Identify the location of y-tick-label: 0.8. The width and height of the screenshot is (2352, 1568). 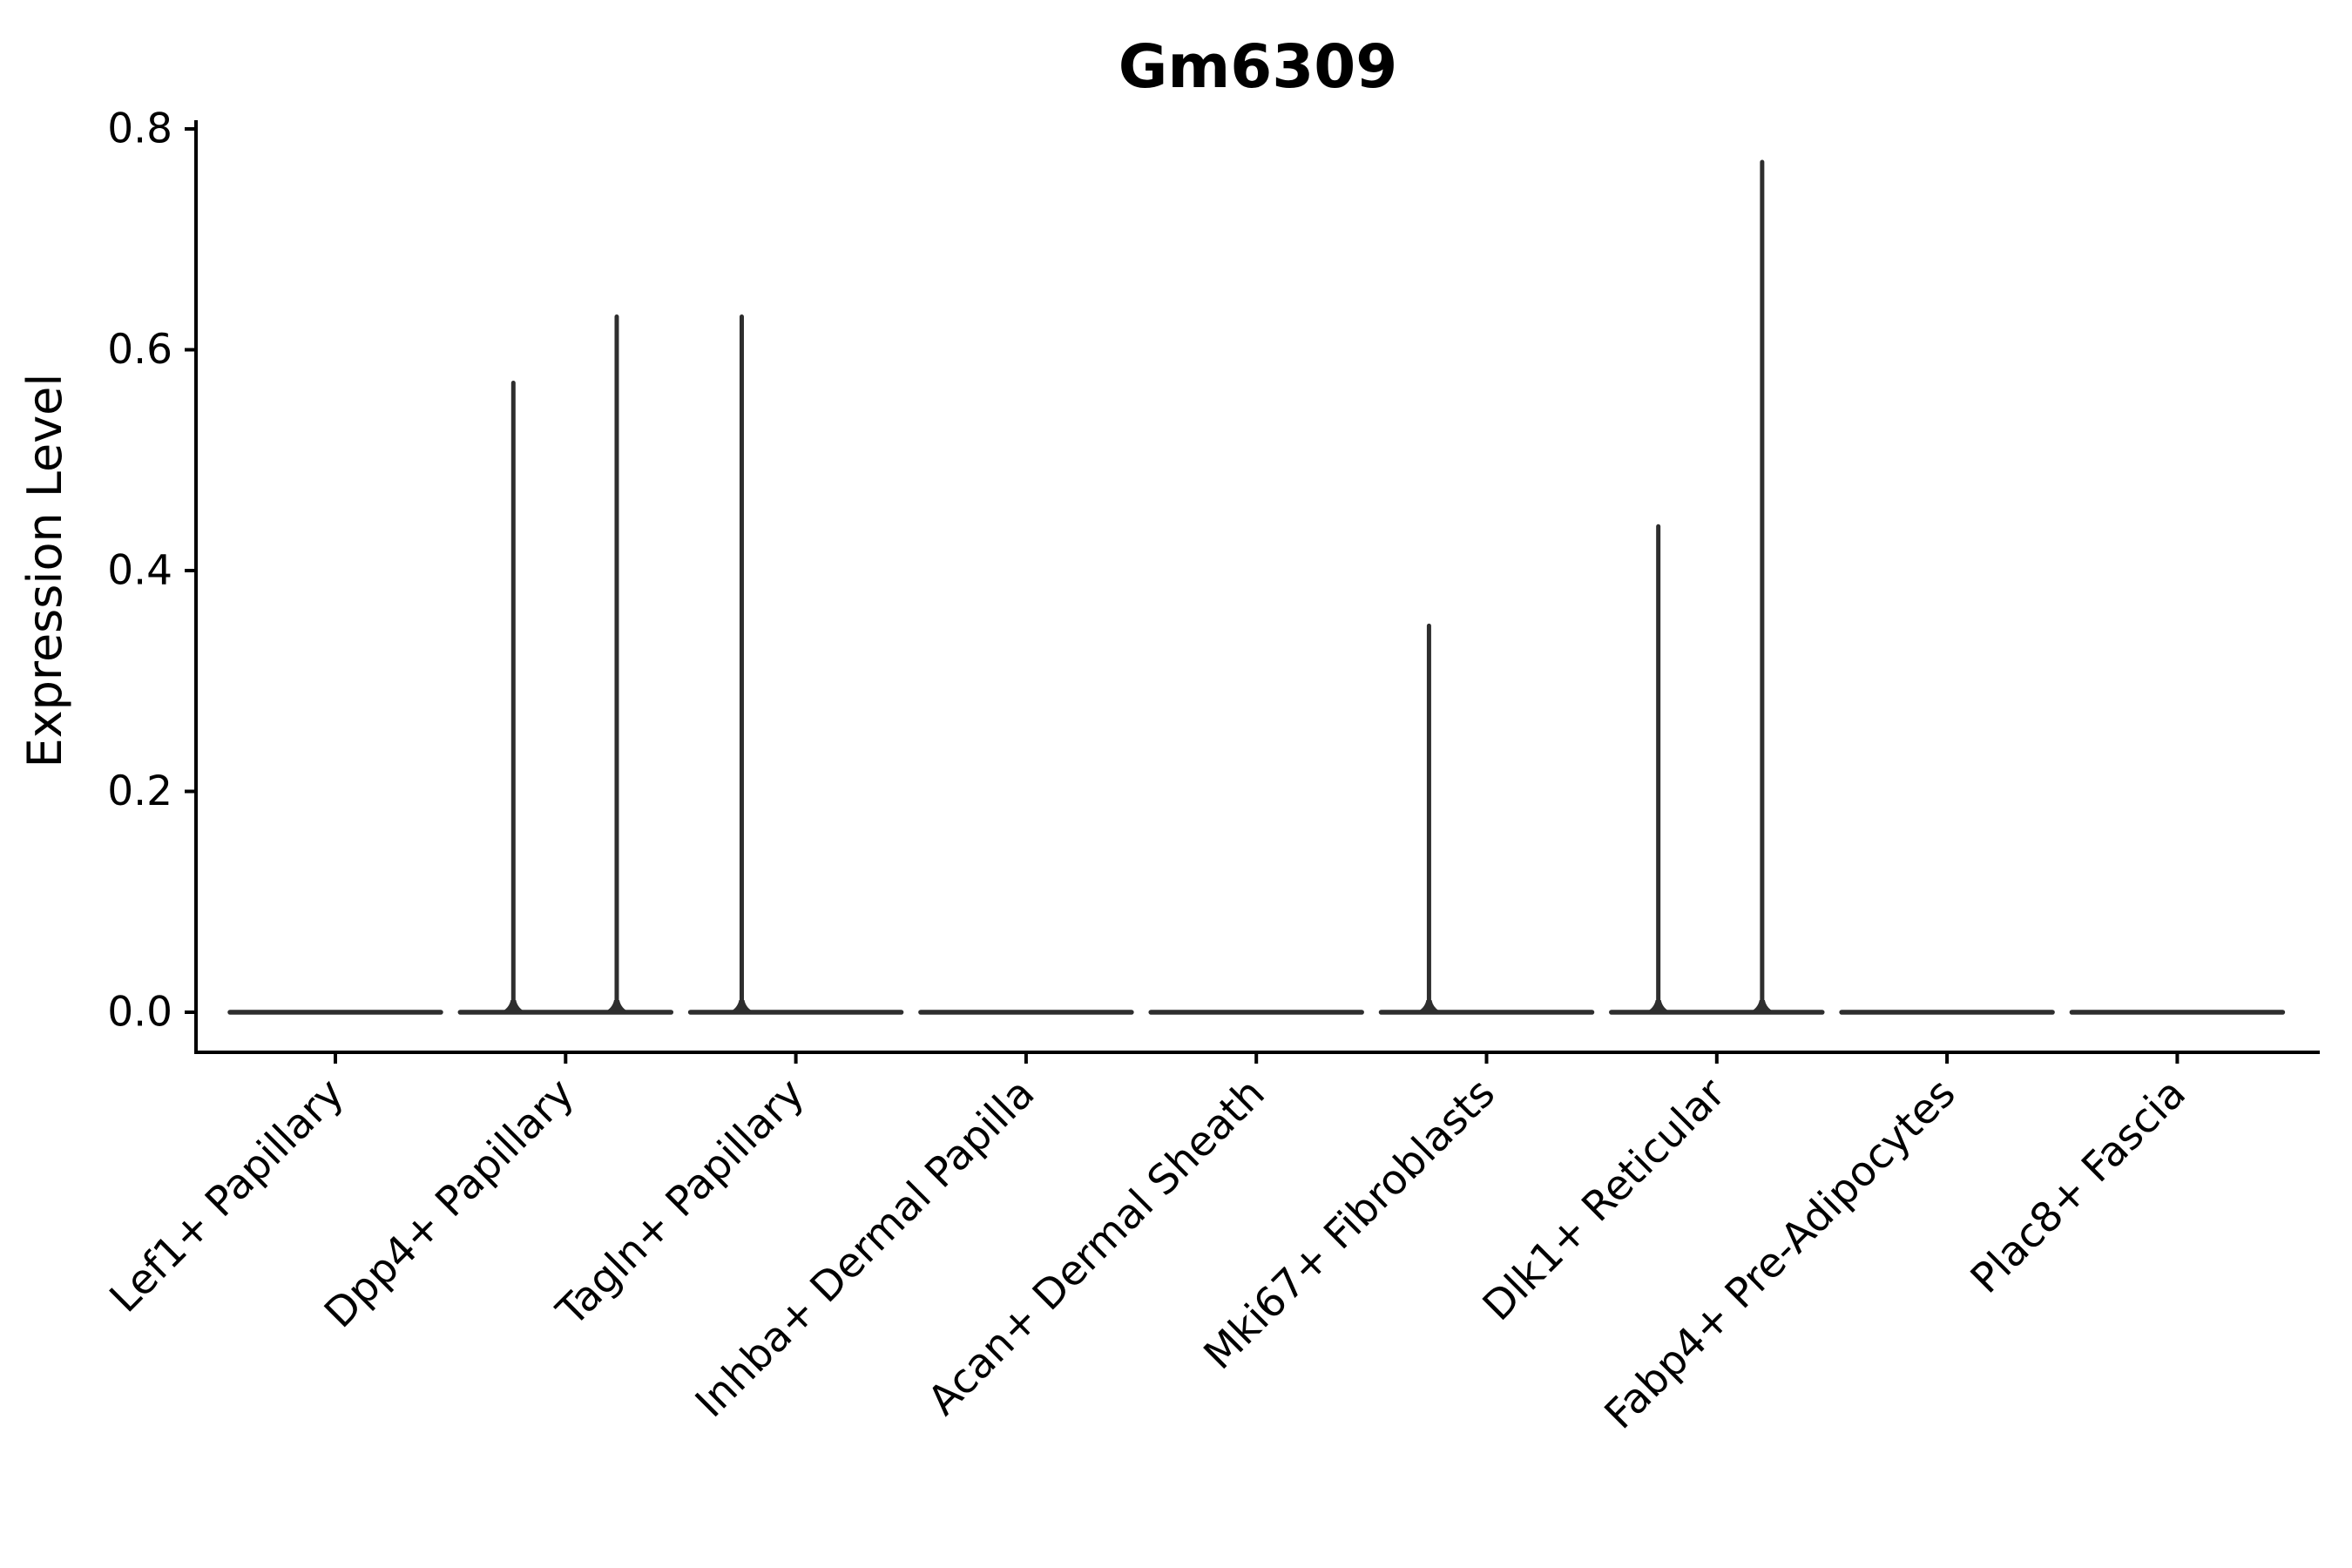
(139, 129).